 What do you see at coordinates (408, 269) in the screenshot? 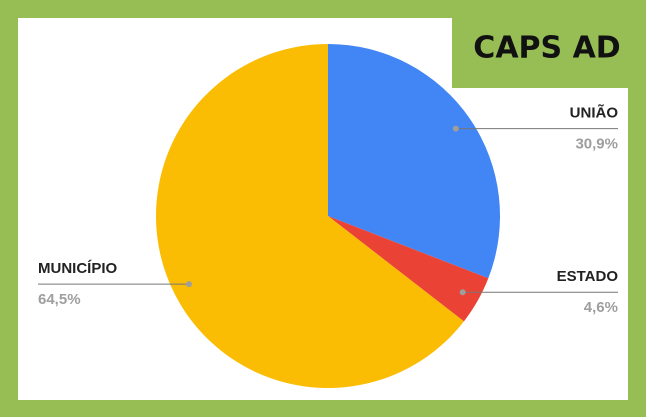
I see `pie-slice` at bounding box center [408, 269].